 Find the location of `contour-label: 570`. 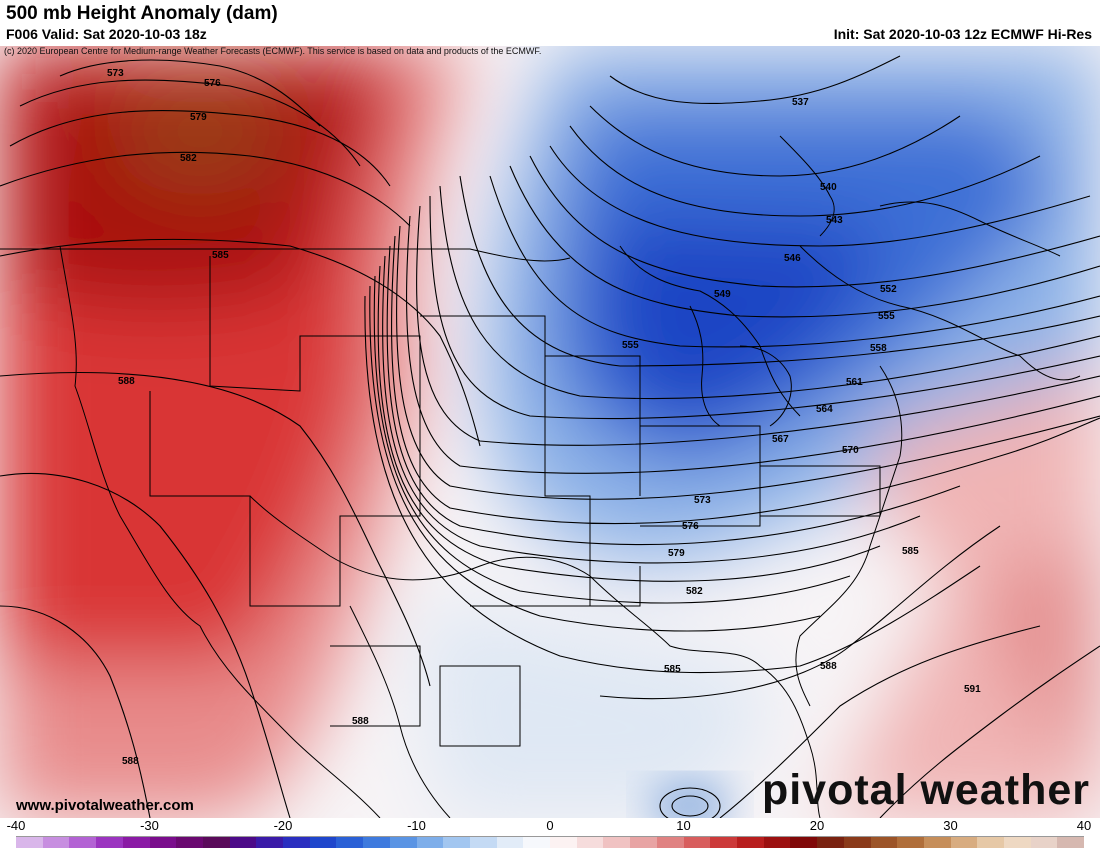

contour-label: 570 is located at coordinates (850, 450).